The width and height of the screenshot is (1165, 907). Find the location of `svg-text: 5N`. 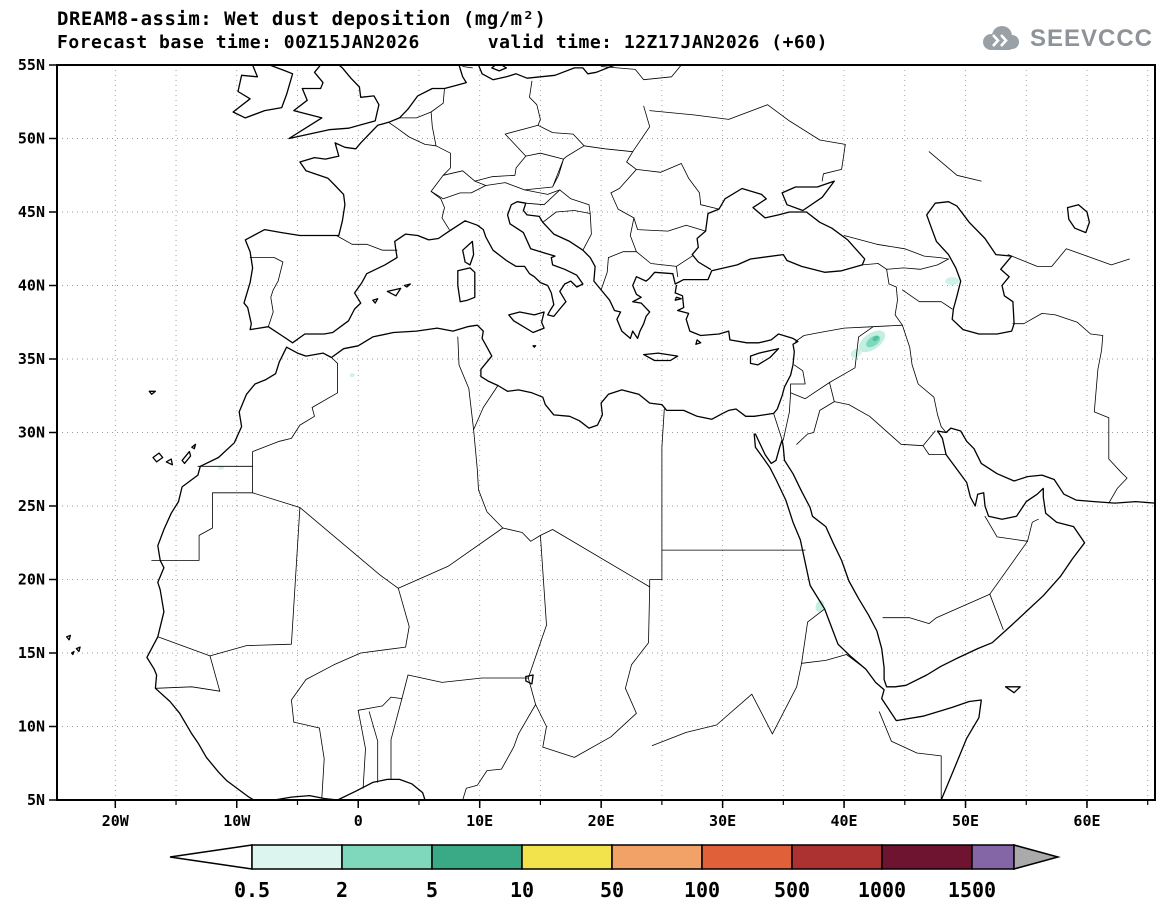

svg-text: 5N is located at coordinates (36, 800).